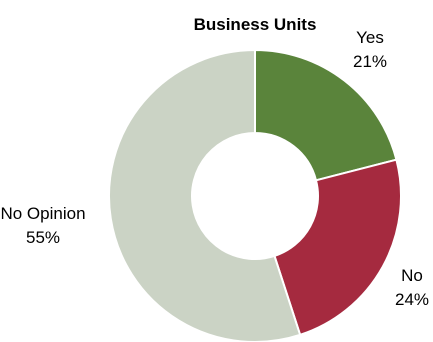 This screenshot has width=433, height=342. What do you see at coordinates (42, 213) in the screenshot?
I see `slice-label-no-opinion: No Opinion` at bounding box center [42, 213].